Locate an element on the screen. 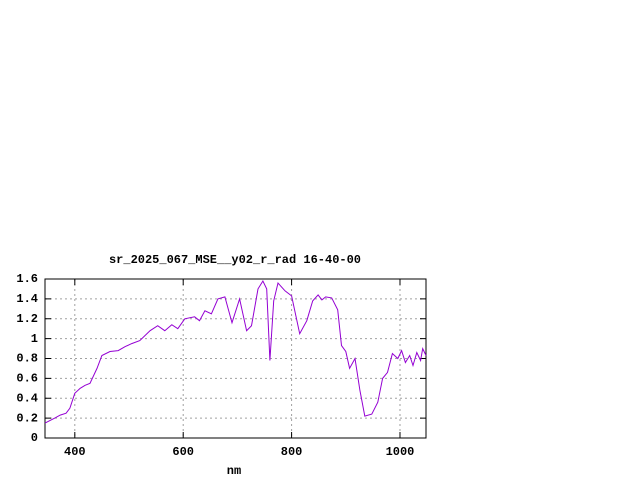 The height and width of the screenshot is (480, 640). y-tick-label: 1.4 is located at coordinates (27, 299).